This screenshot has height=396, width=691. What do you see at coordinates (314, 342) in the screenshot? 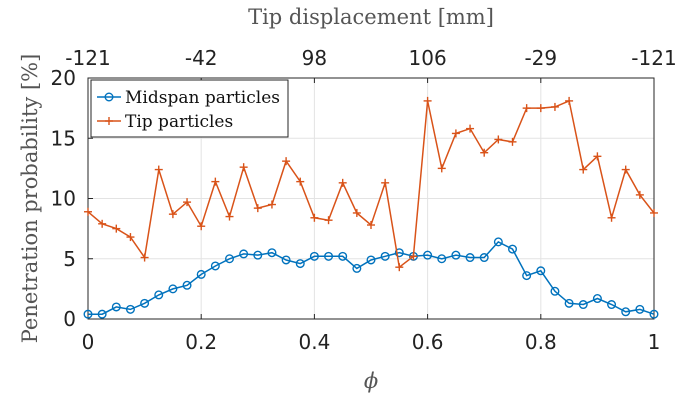
I see `x-tick-label: 0.4` at bounding box center [314, 342].